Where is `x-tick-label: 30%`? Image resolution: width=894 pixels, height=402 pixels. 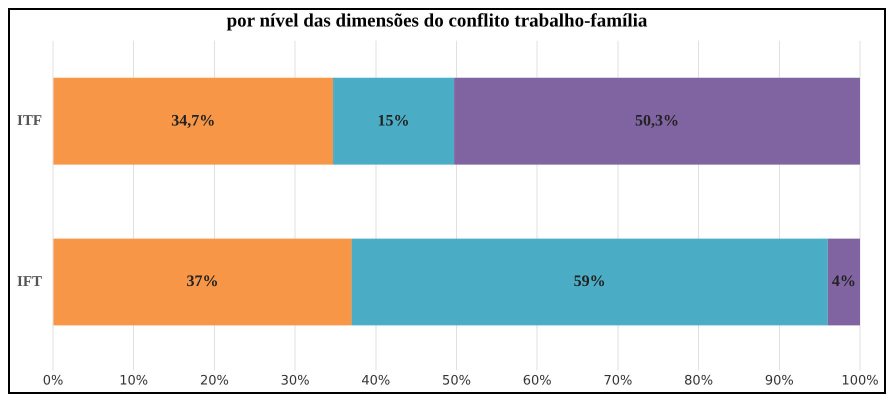 x-tick-label: 30% is located at coordinates (295, 381).